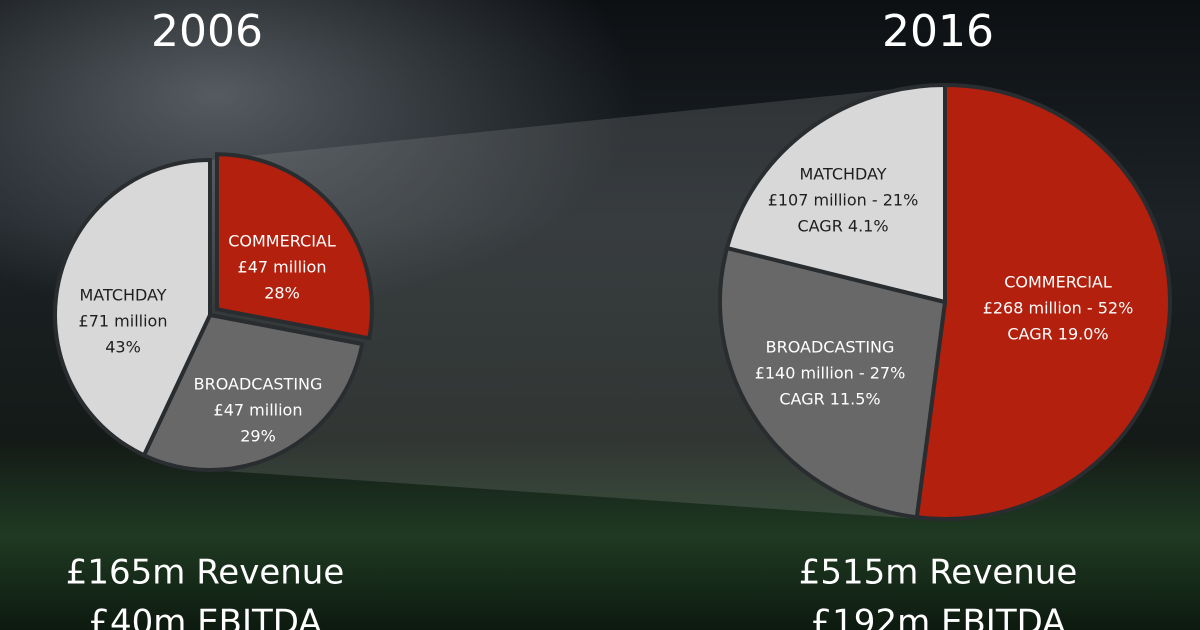 Image resolution: width=1200 pixels, height=630 pixels. What do you see at coordinates (258, 436) in the screenshot?
I see `slice-percent: 29%` at bounding box center [258, 436].